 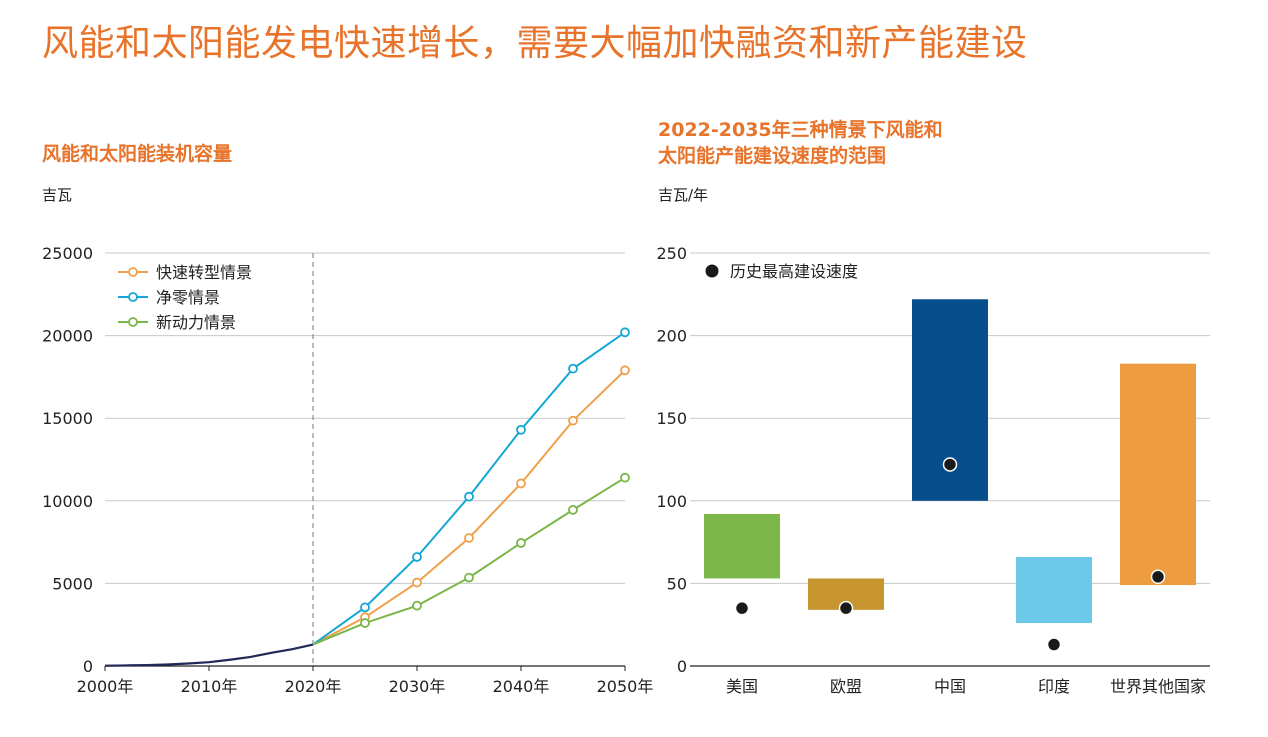 I want to click on left-y-tick-label: 0, so click(x=88, y=666).